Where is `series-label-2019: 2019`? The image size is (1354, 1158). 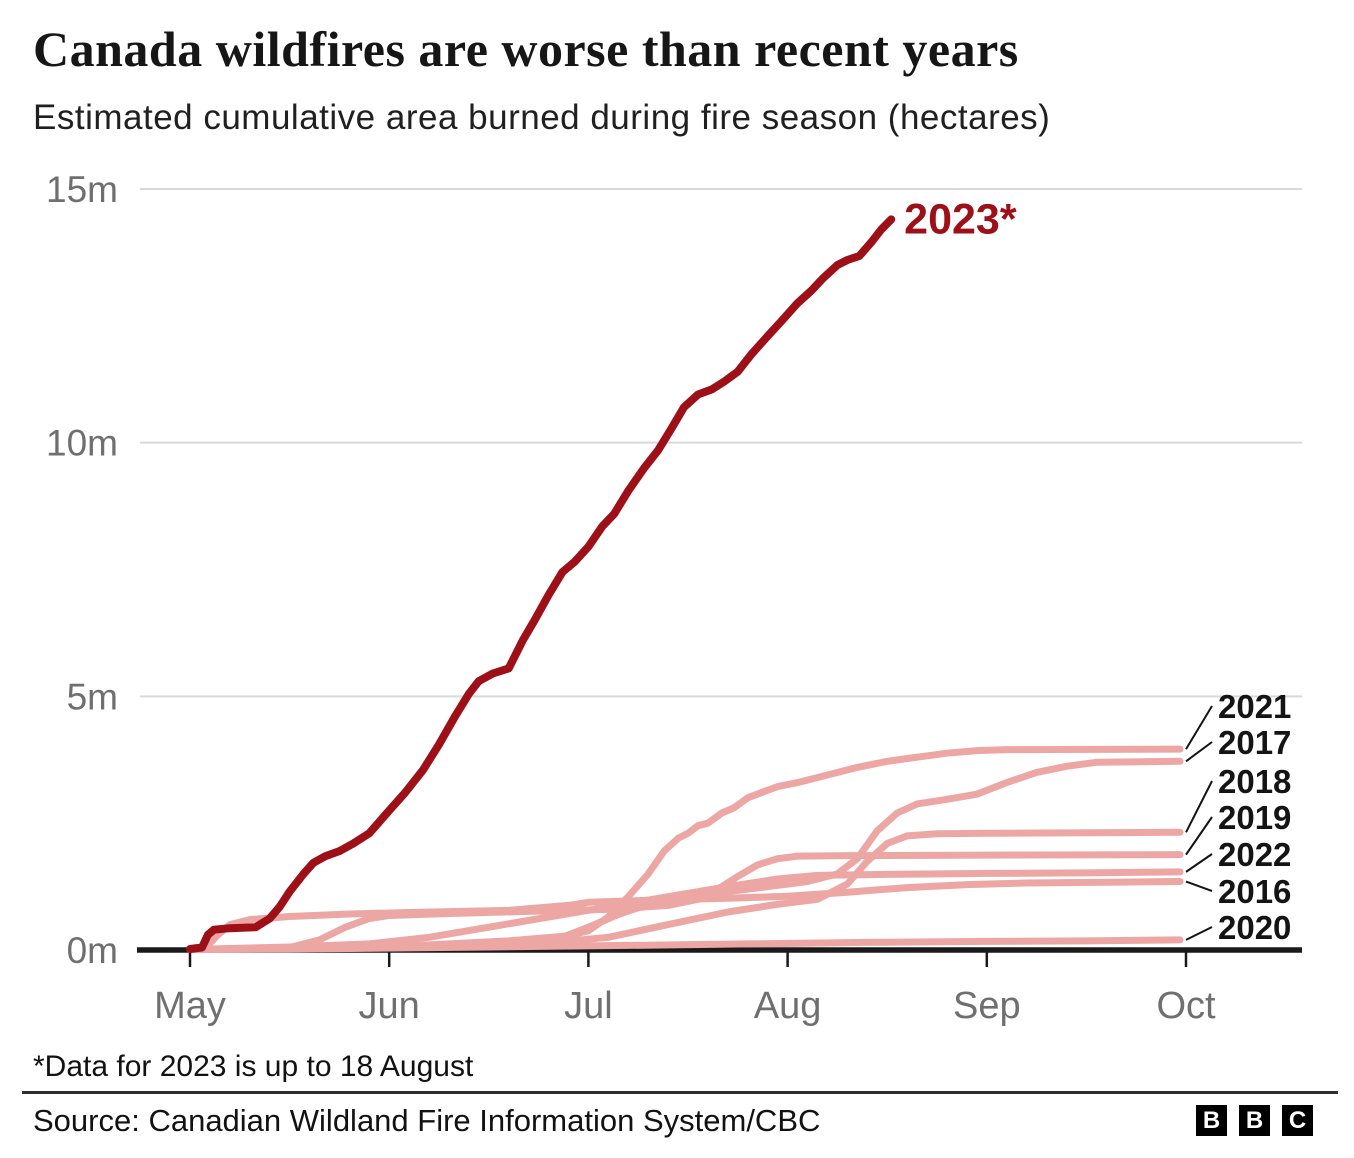 series-label-2019: 2019 is located at coordinates (1254, 817).